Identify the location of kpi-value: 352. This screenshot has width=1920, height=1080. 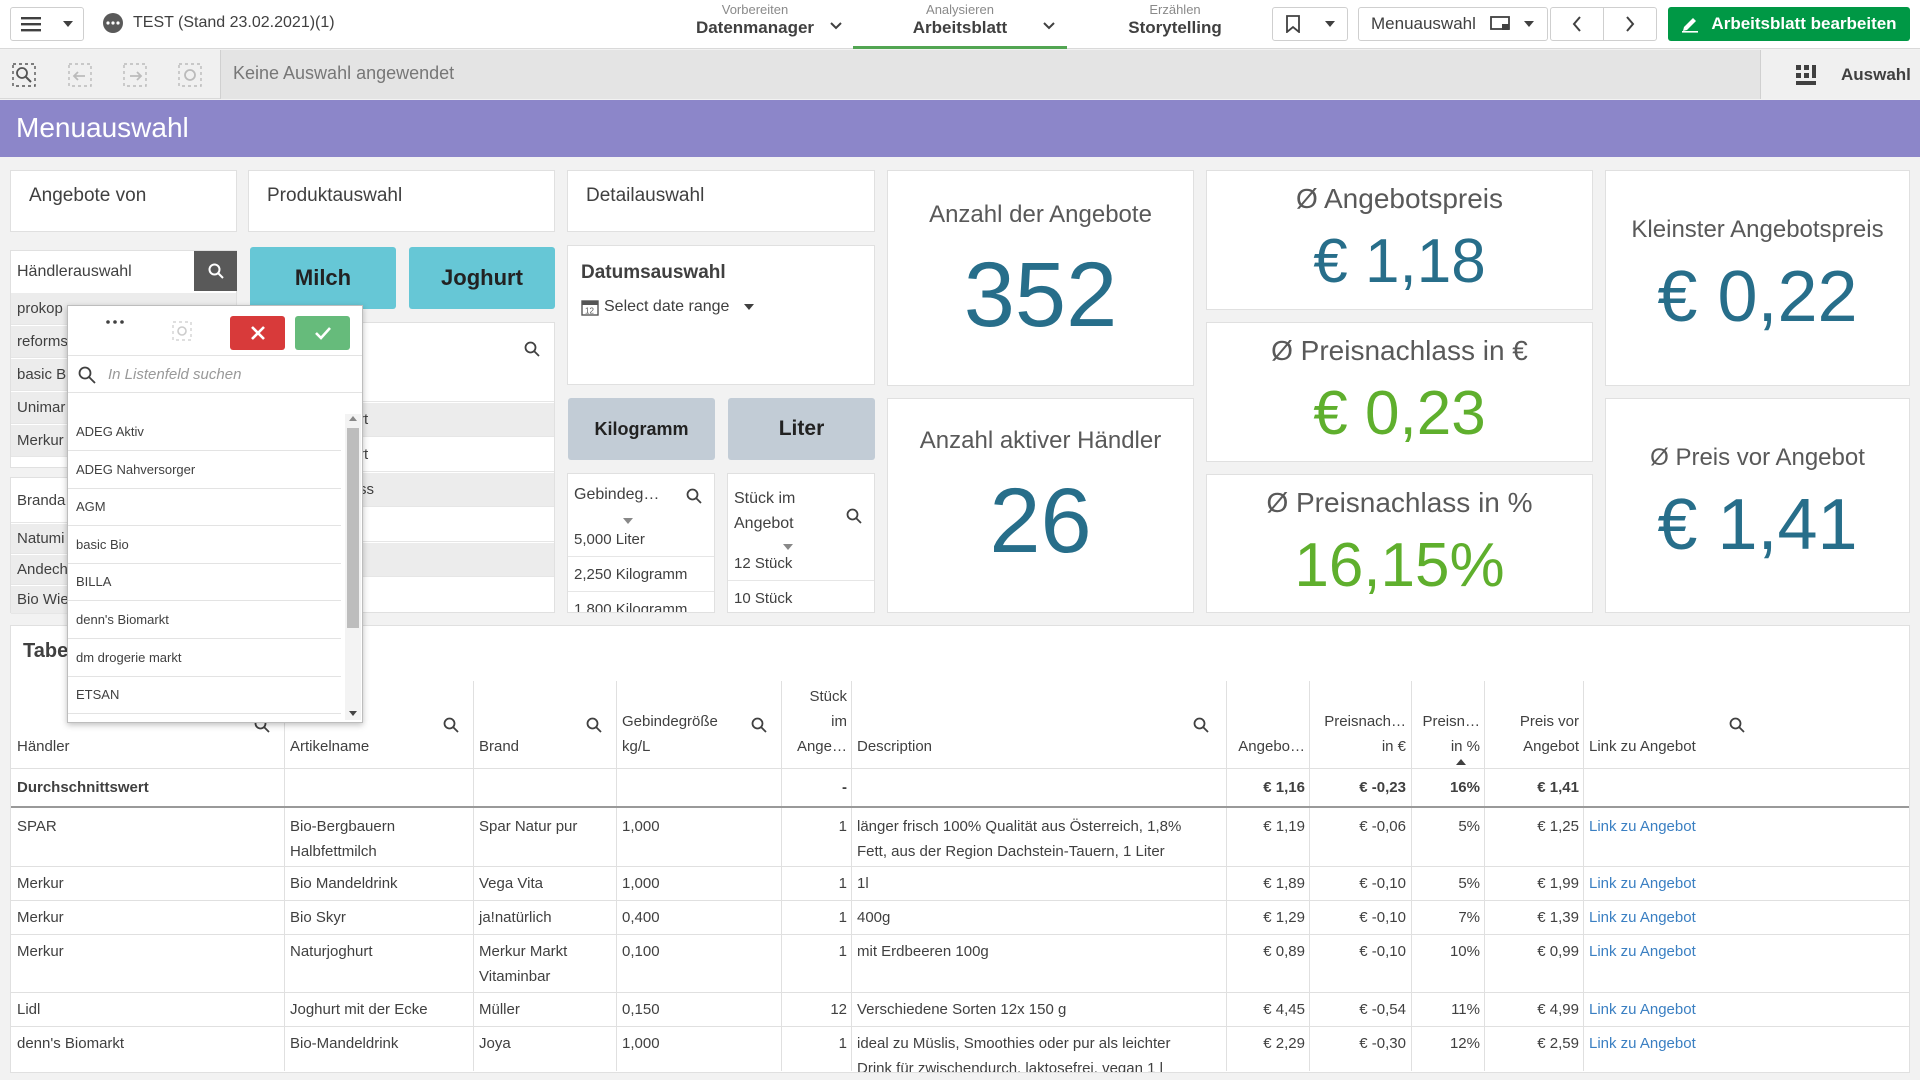
(1040, 295).